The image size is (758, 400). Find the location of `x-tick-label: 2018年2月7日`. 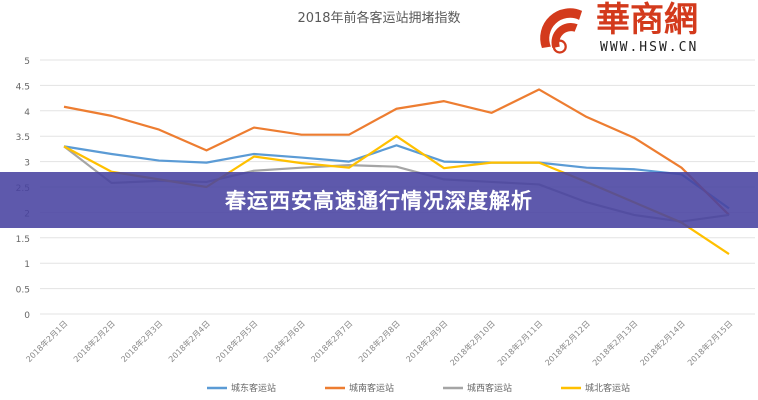

x-tick-label: 2018年2月7日 is located at coordinates (332, 341).